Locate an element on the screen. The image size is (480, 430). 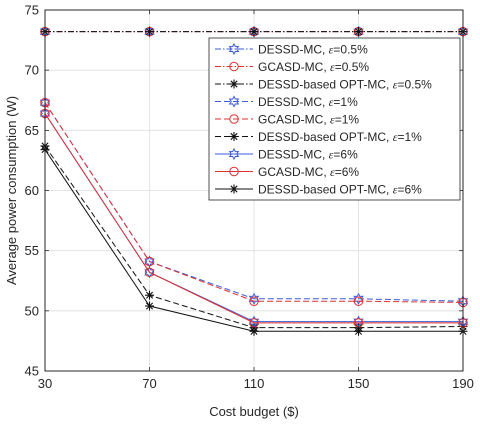
legend-entry: DESSD-MC, ε=0.5% is located at coordinates (291, 49).